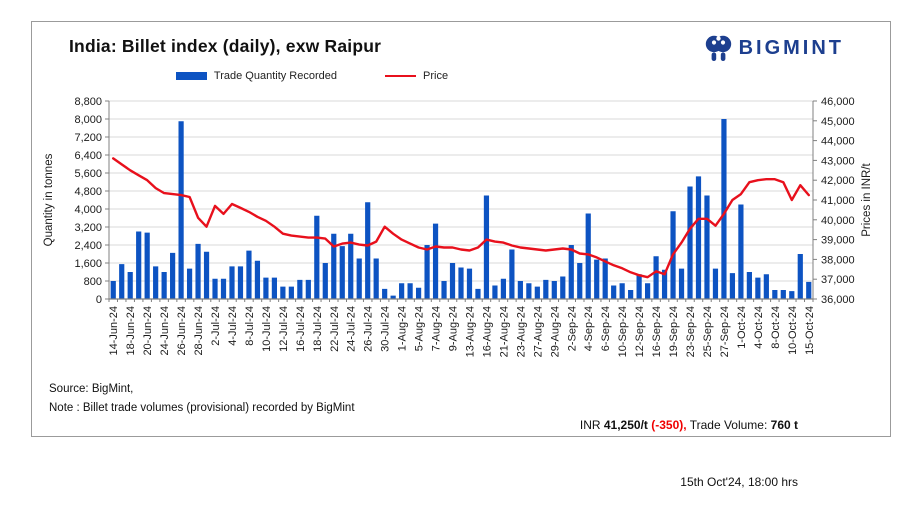 The width and height of the screenshot is (923, 530). Describe the element at coordinates (759, 327) in the screenshot. I see `x-axis-label: 4-Oct-24` at that location.